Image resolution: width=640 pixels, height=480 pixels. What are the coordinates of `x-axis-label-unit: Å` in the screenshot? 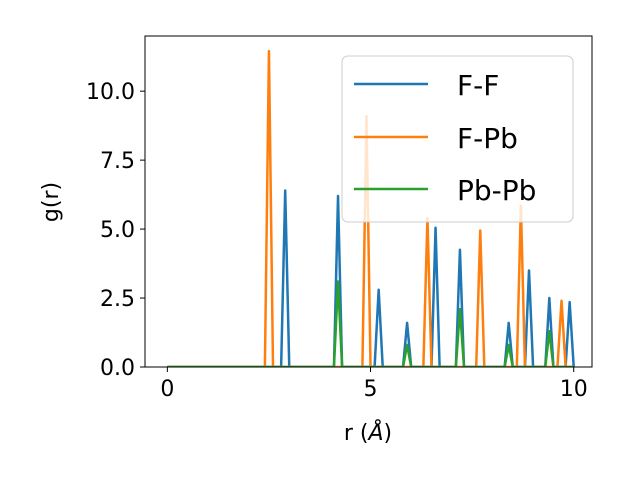 It's located at (374, 432).